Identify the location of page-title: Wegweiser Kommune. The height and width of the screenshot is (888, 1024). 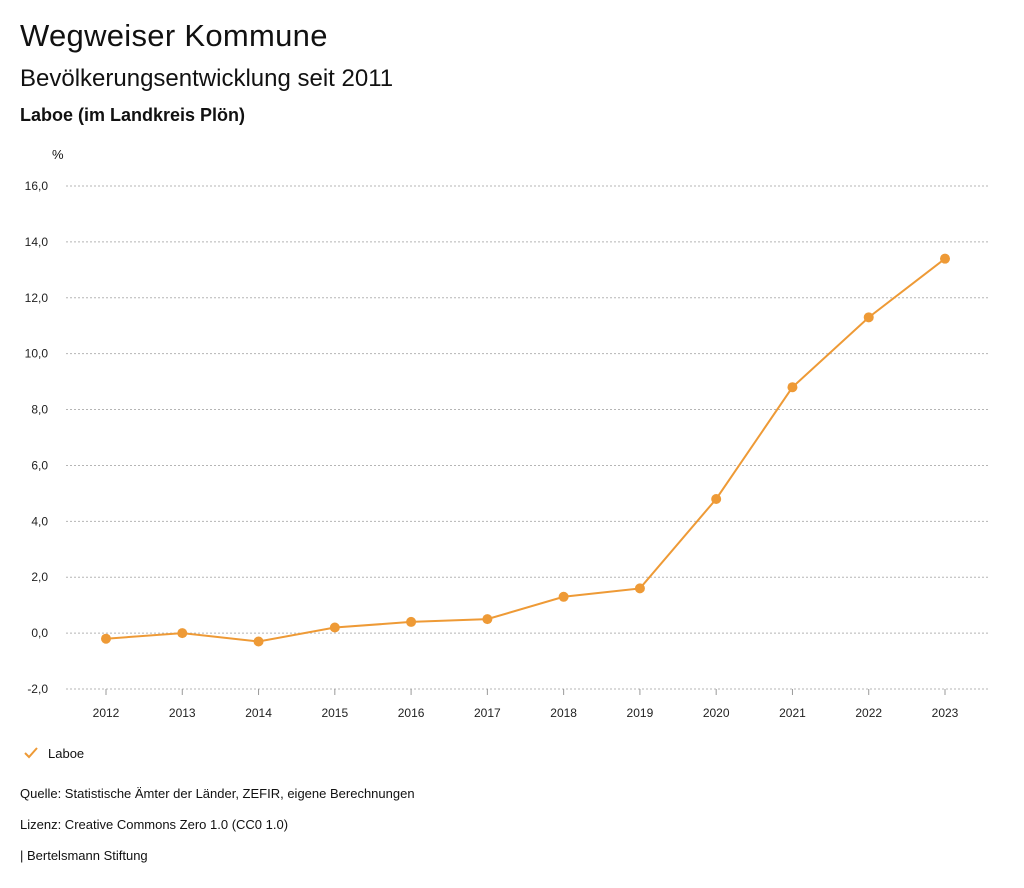
(174, 35).